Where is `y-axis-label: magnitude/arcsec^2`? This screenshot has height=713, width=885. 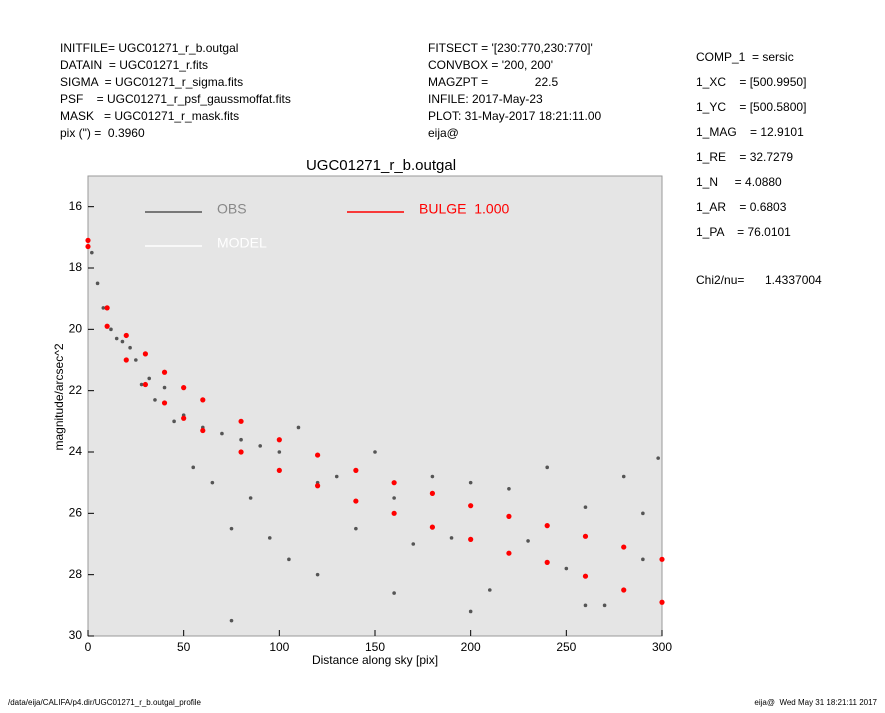 y-axis-label: magnitude/arcsec^2 is located at coordinates (59, 396).